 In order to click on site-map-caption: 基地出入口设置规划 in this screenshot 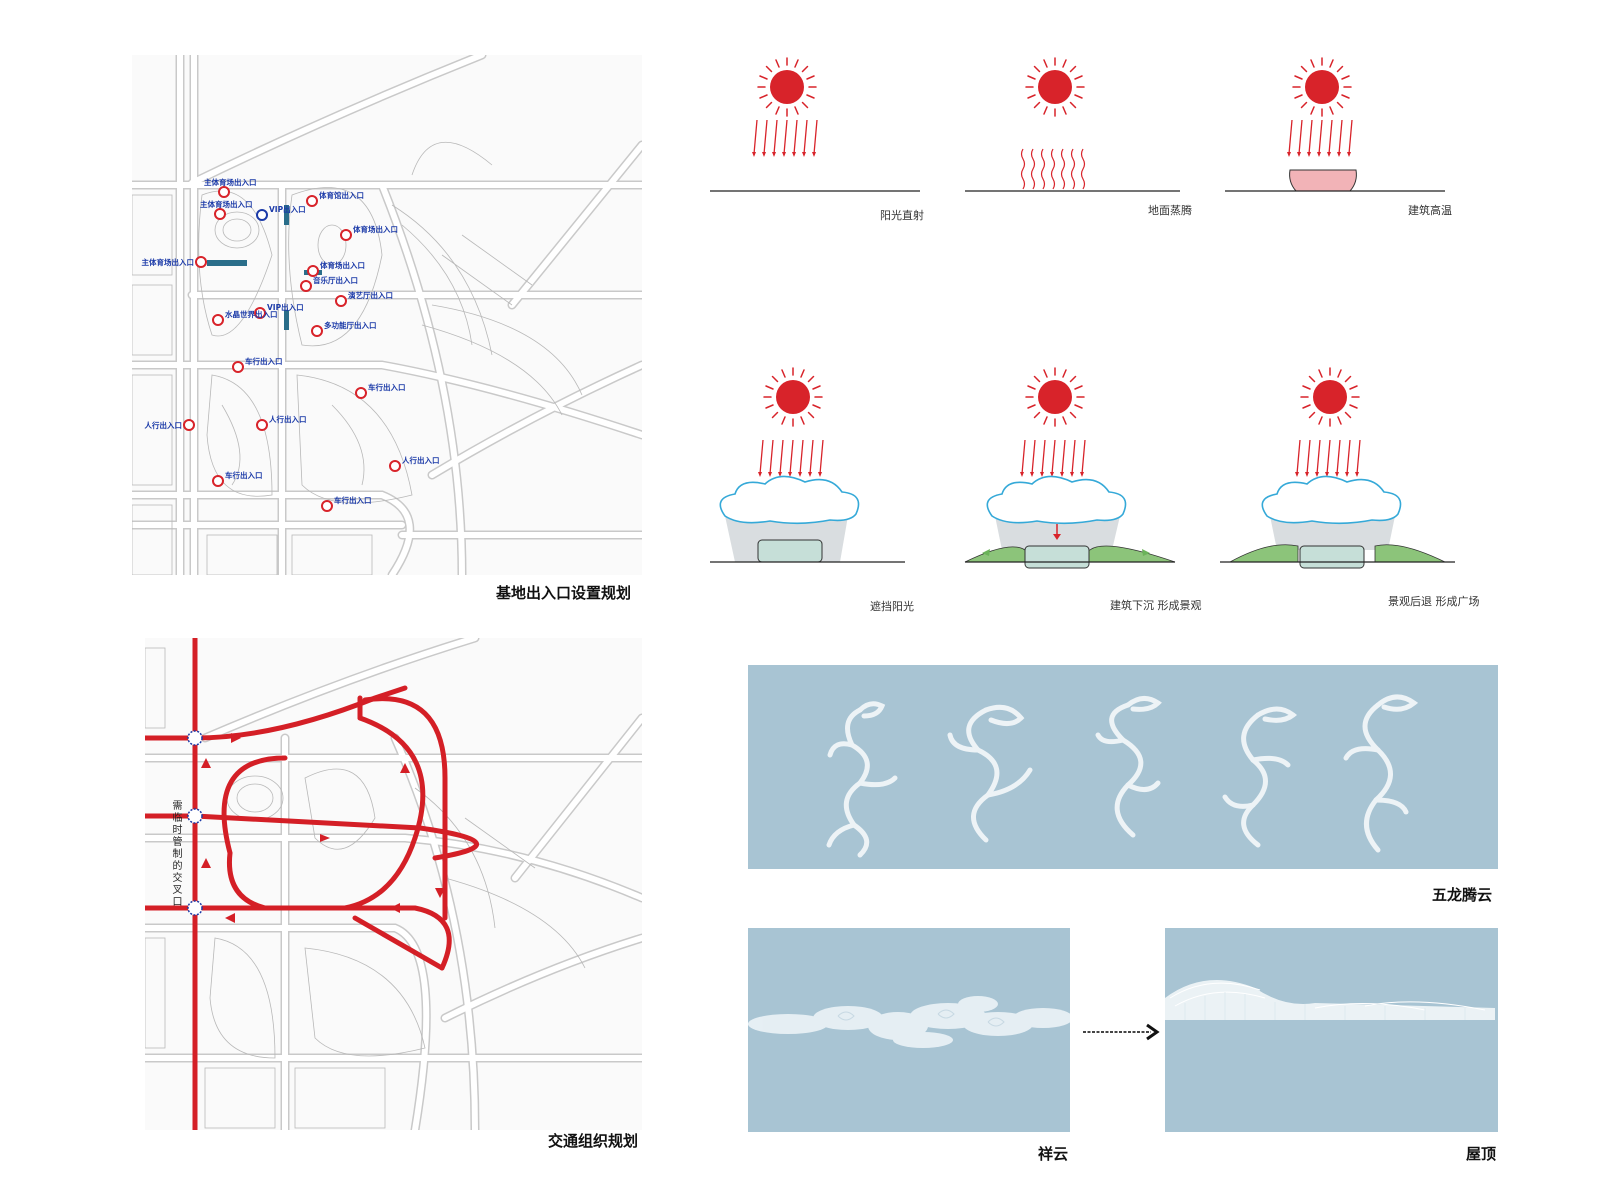, I will do `click(564, 593)`.